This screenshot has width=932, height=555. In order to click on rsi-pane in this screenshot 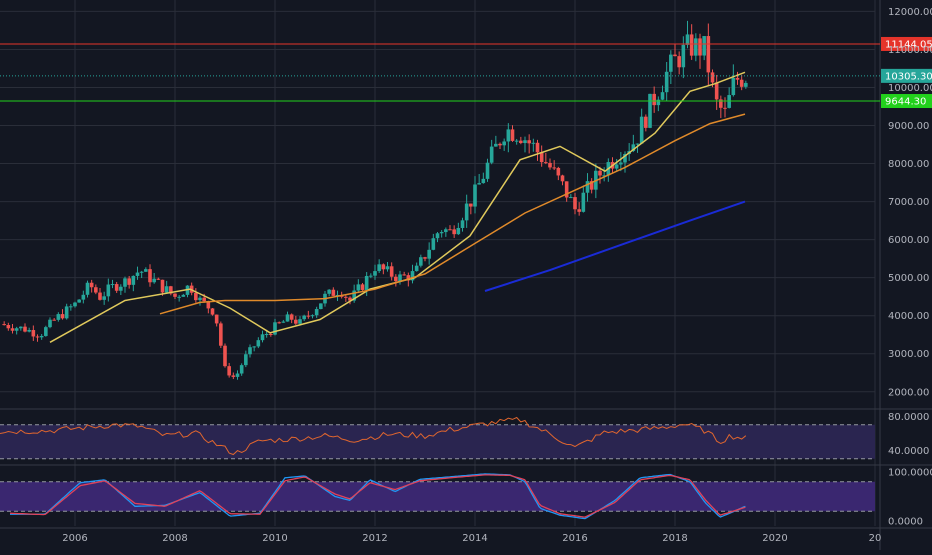, I will do `click(437, 438)`.